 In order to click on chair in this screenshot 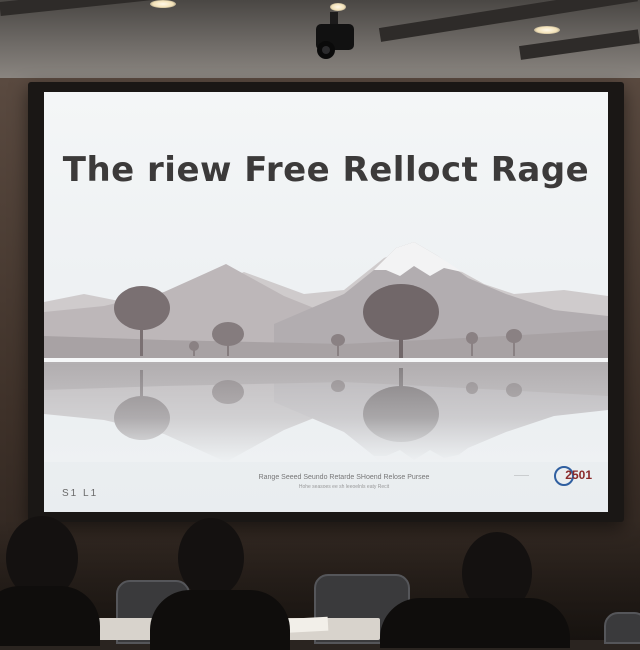, I will do `click(622, 628)`.